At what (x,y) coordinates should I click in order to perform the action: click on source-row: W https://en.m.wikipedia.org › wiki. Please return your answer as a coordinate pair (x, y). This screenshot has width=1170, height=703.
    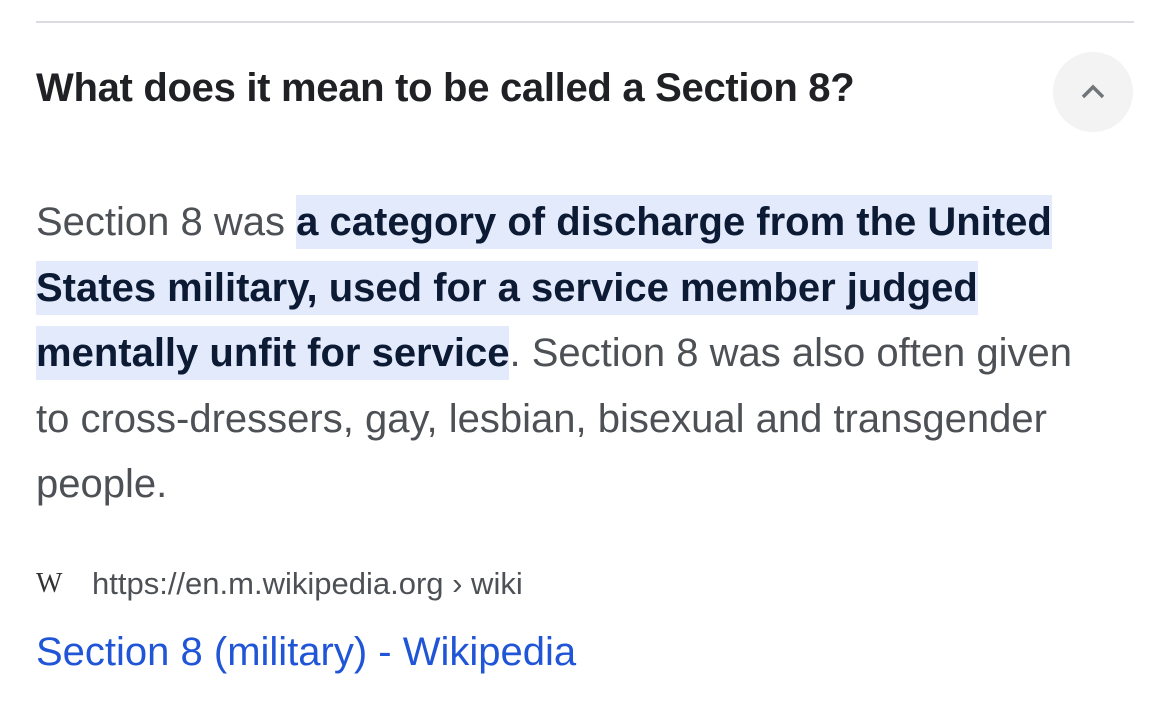
    Looking at the image, I should click on (279, 584).